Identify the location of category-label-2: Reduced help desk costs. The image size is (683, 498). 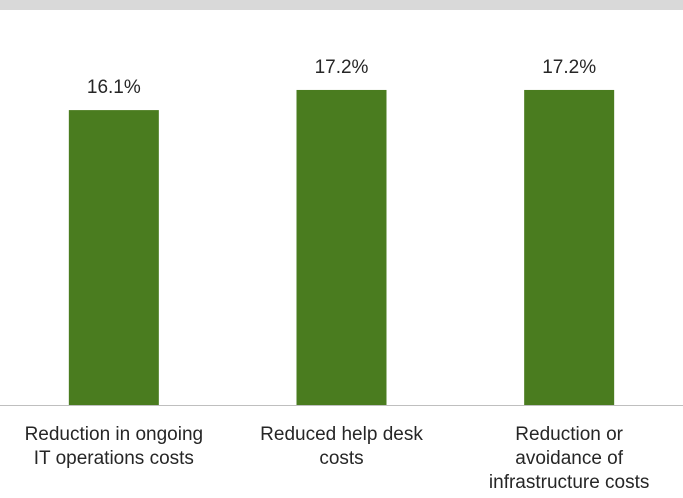
(341, 446).